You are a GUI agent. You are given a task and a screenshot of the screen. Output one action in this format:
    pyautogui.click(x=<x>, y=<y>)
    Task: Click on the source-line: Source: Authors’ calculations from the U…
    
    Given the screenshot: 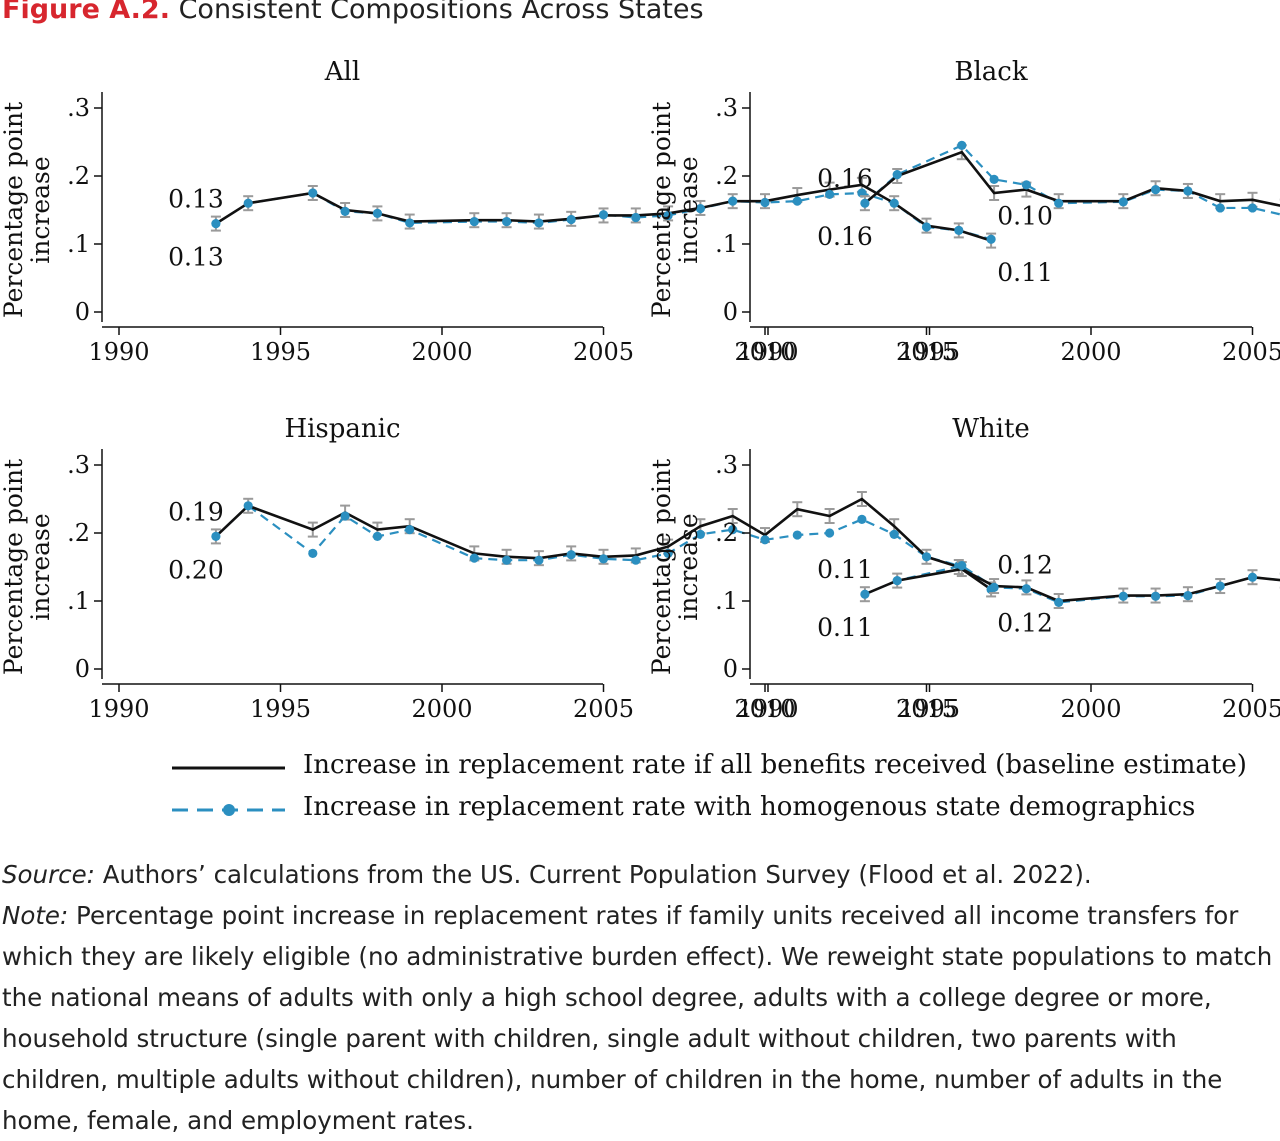 What is the action you would take?
    pyautogui.click(x=641, y=874)
    